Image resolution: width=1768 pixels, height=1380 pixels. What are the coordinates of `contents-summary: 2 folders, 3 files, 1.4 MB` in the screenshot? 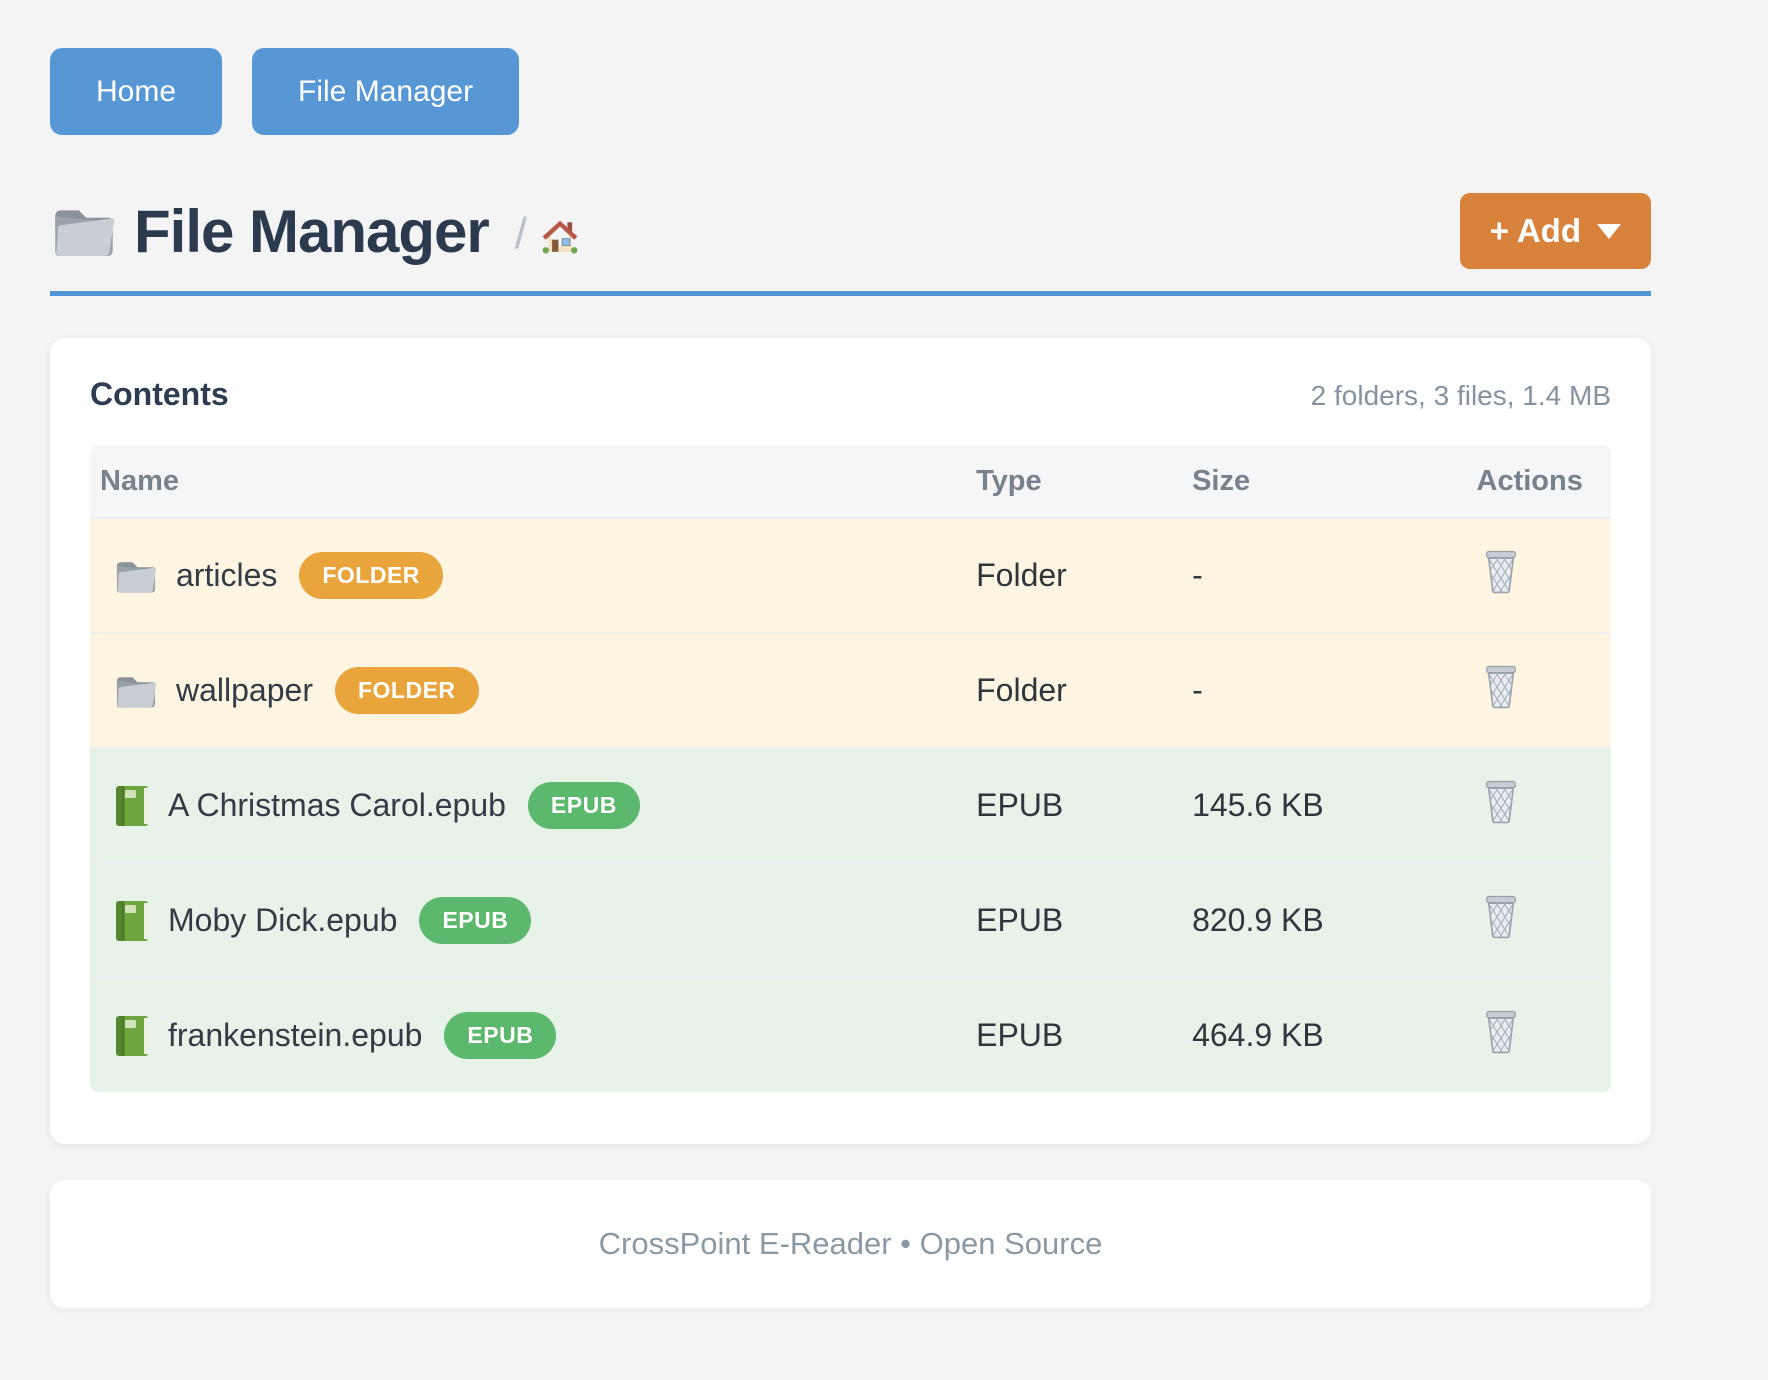 It's located at (1460, 395).